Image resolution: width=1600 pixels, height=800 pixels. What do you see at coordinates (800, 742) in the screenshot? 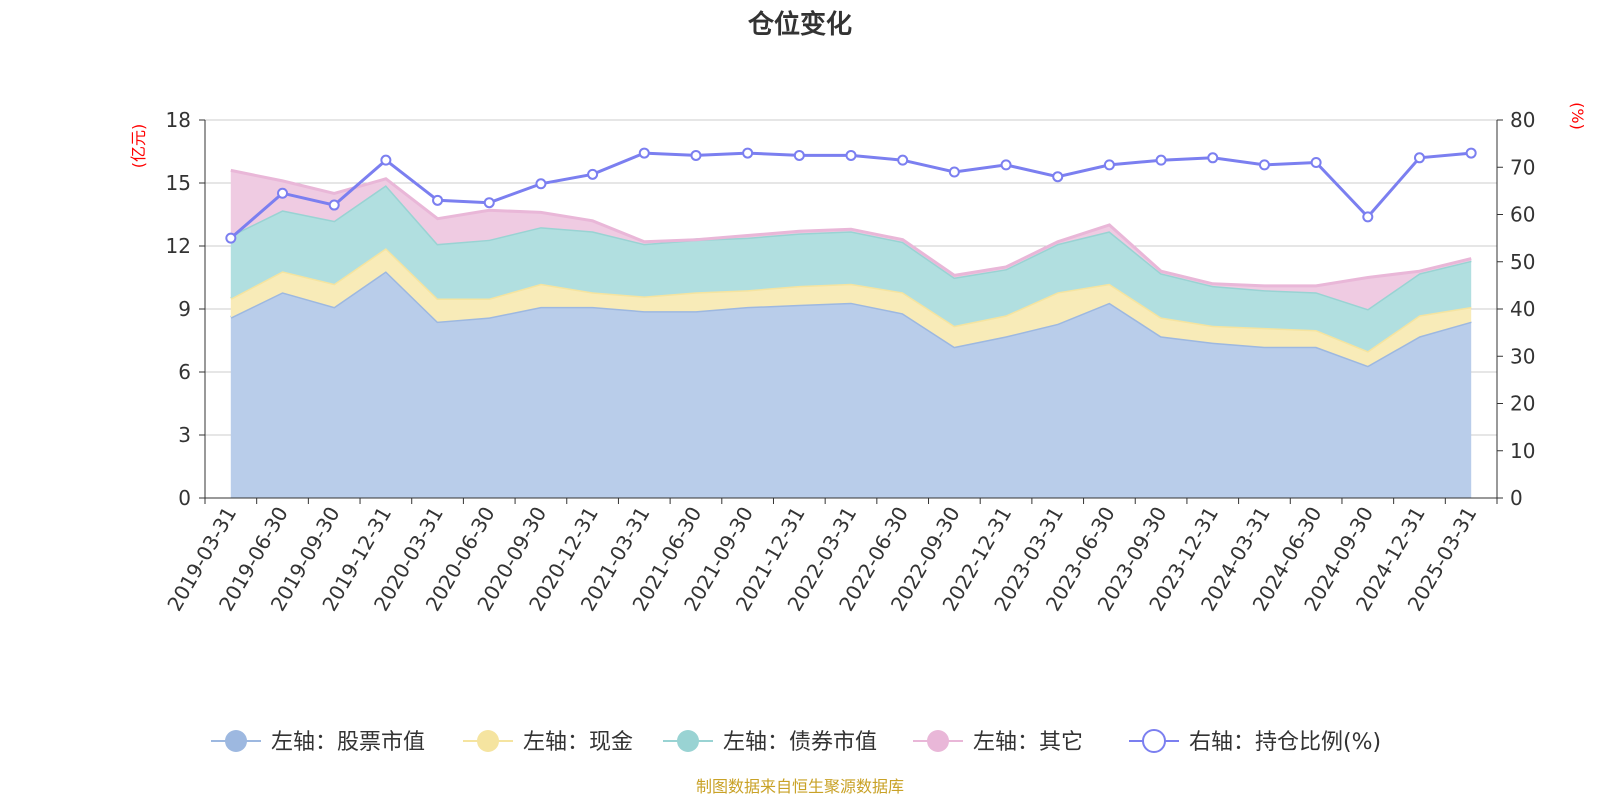
I see `legend-label: 左轴：债券市值` at bounding box center [800, 742].